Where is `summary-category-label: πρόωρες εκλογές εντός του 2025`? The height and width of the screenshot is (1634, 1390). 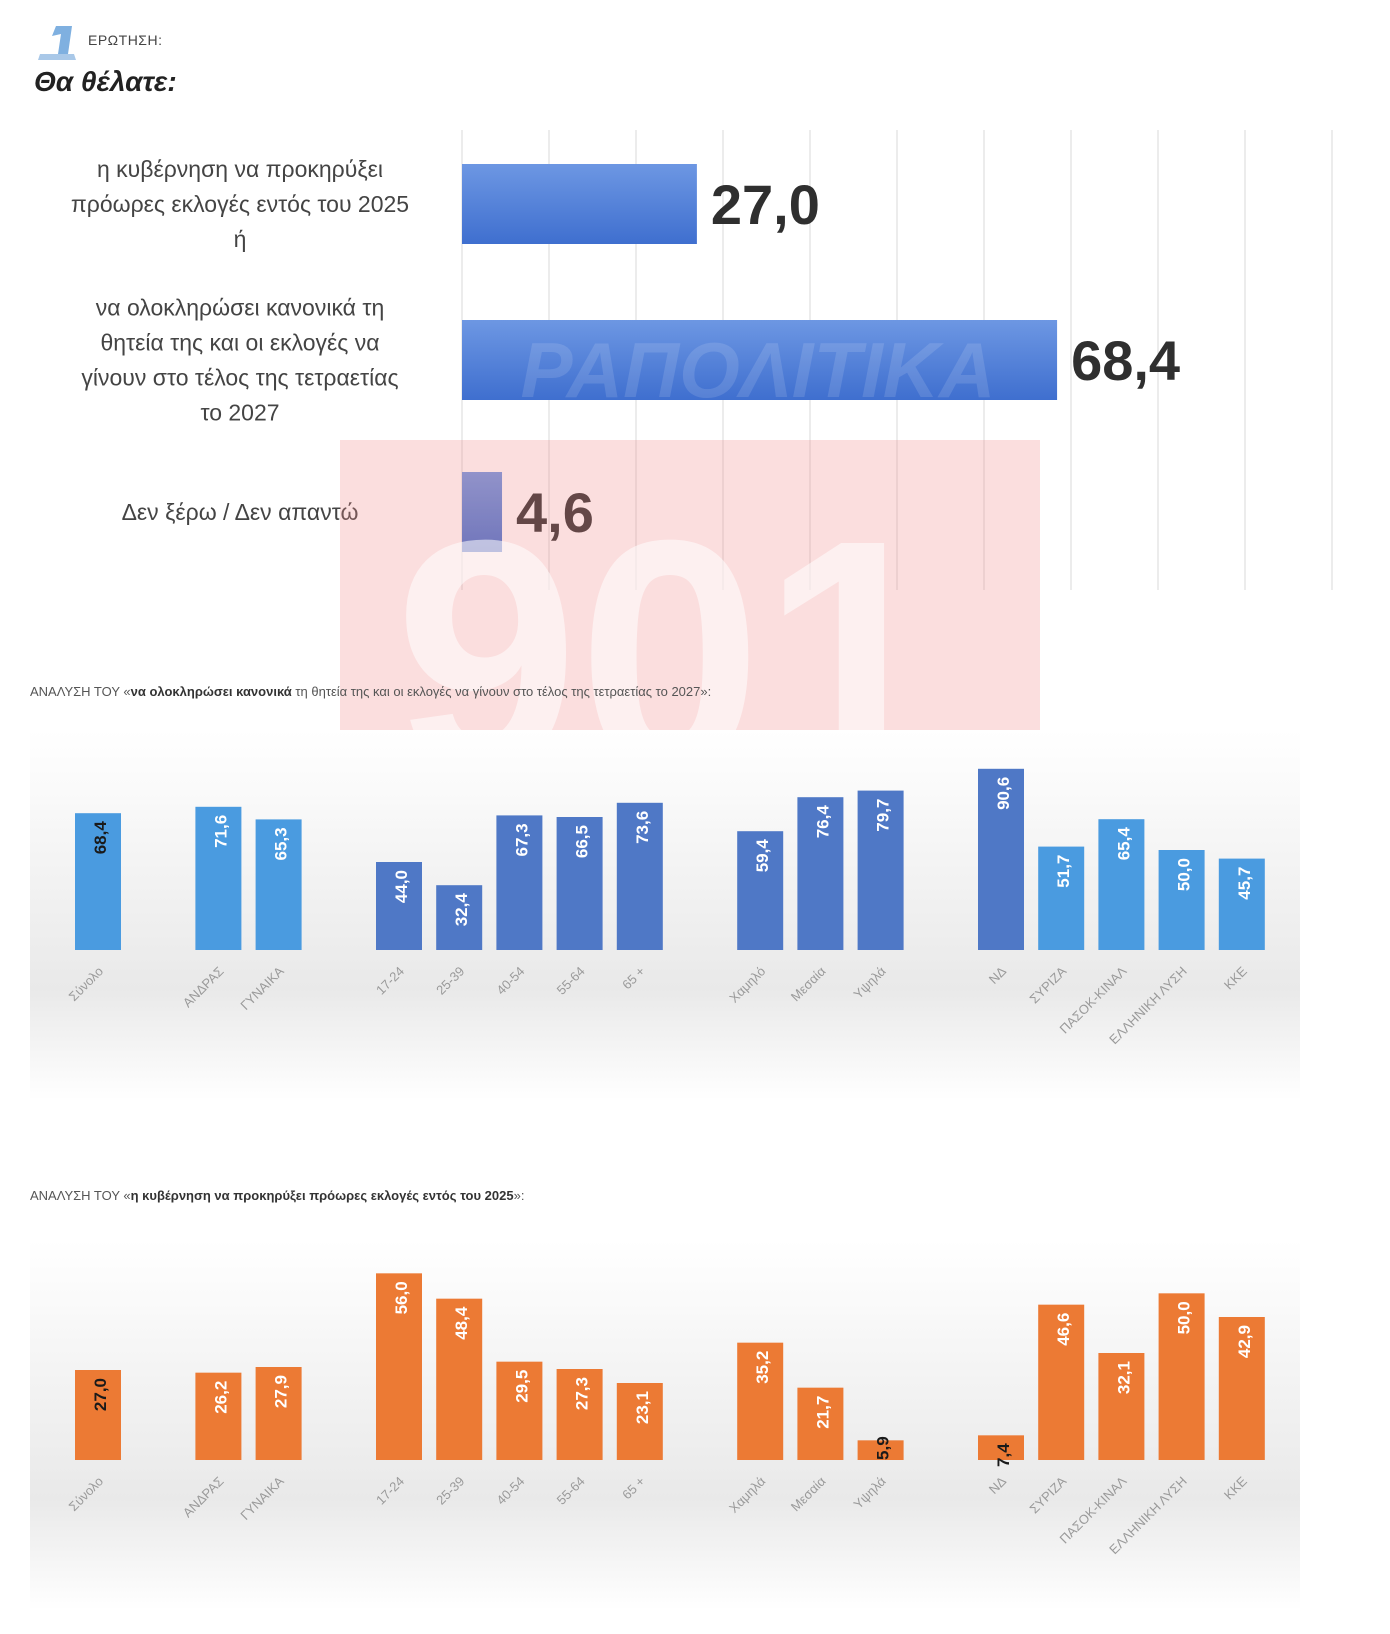
summary-category-label: πρόωρες εκλογές εντός του 2025 is located at coordinates (240, 204).